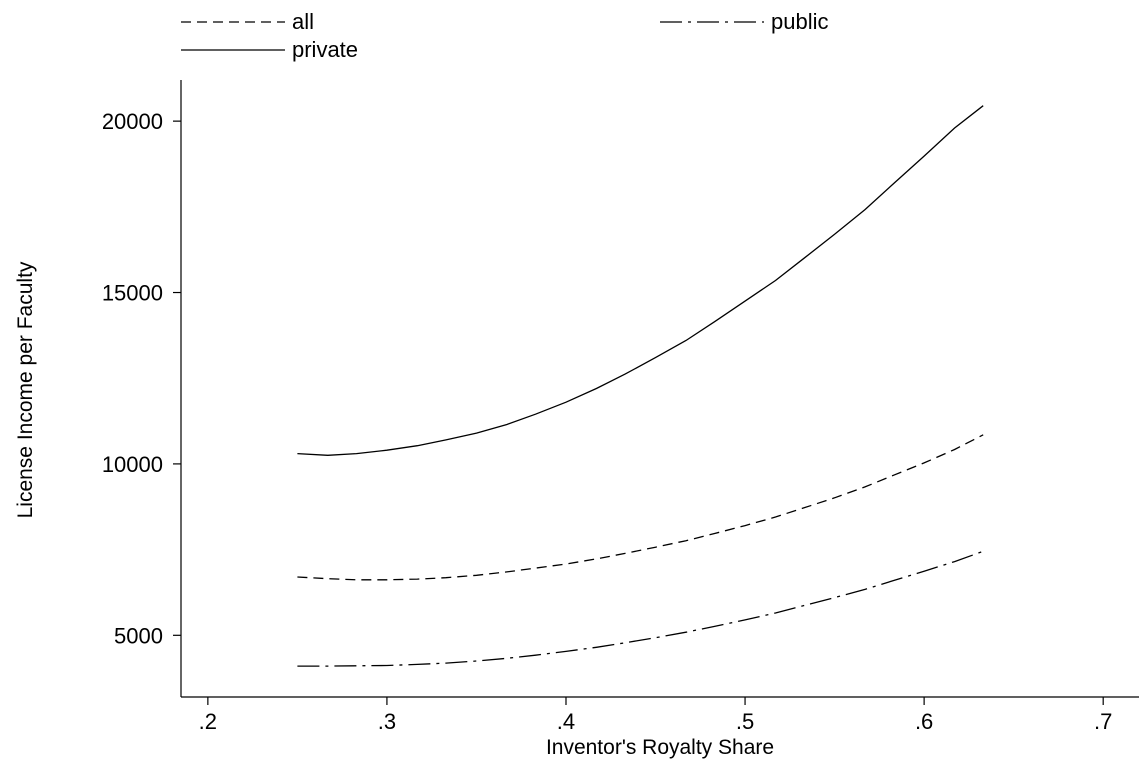 The width and height of the screenshot is (1139, 771). I want to click on series-line-public, so click(640, 608).